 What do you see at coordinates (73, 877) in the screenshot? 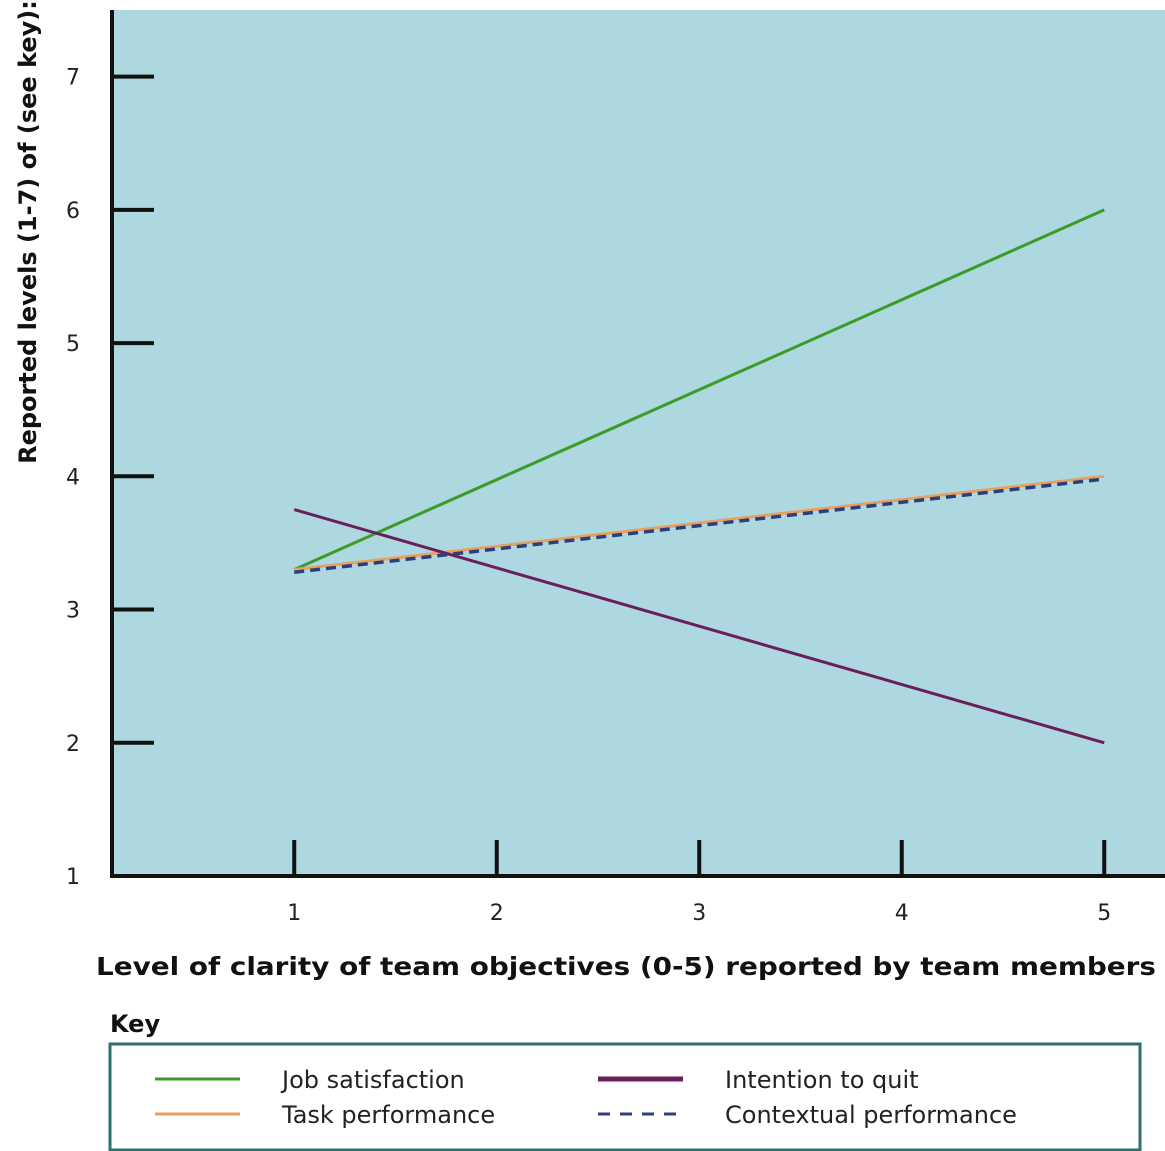
I see `y-tick-label: 1` at bounding box center [73, 877].